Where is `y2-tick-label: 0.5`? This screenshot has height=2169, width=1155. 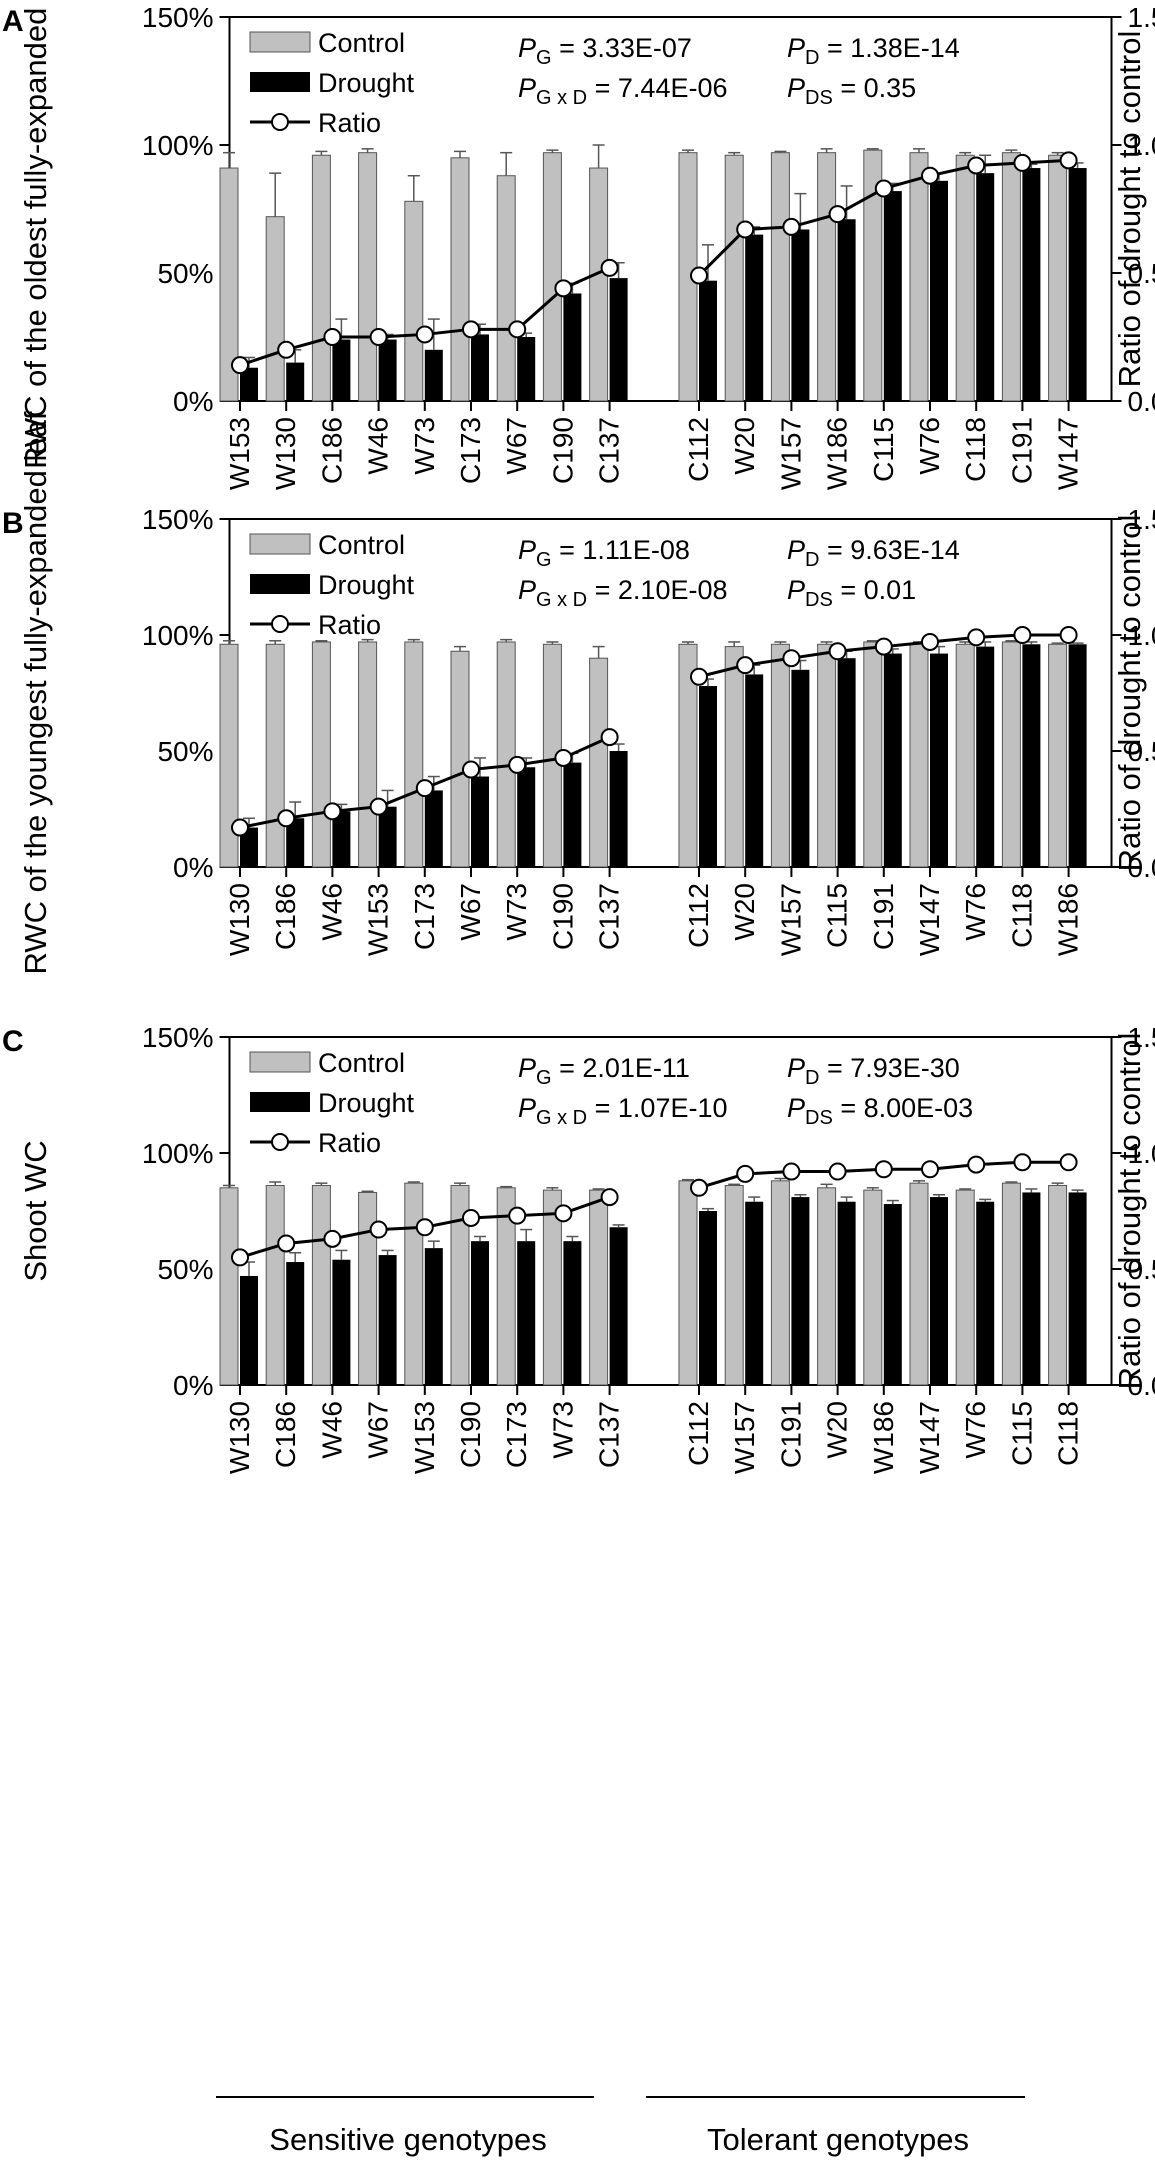
y2-tick-label: 0.5 is located at coordinates (1141, 751).